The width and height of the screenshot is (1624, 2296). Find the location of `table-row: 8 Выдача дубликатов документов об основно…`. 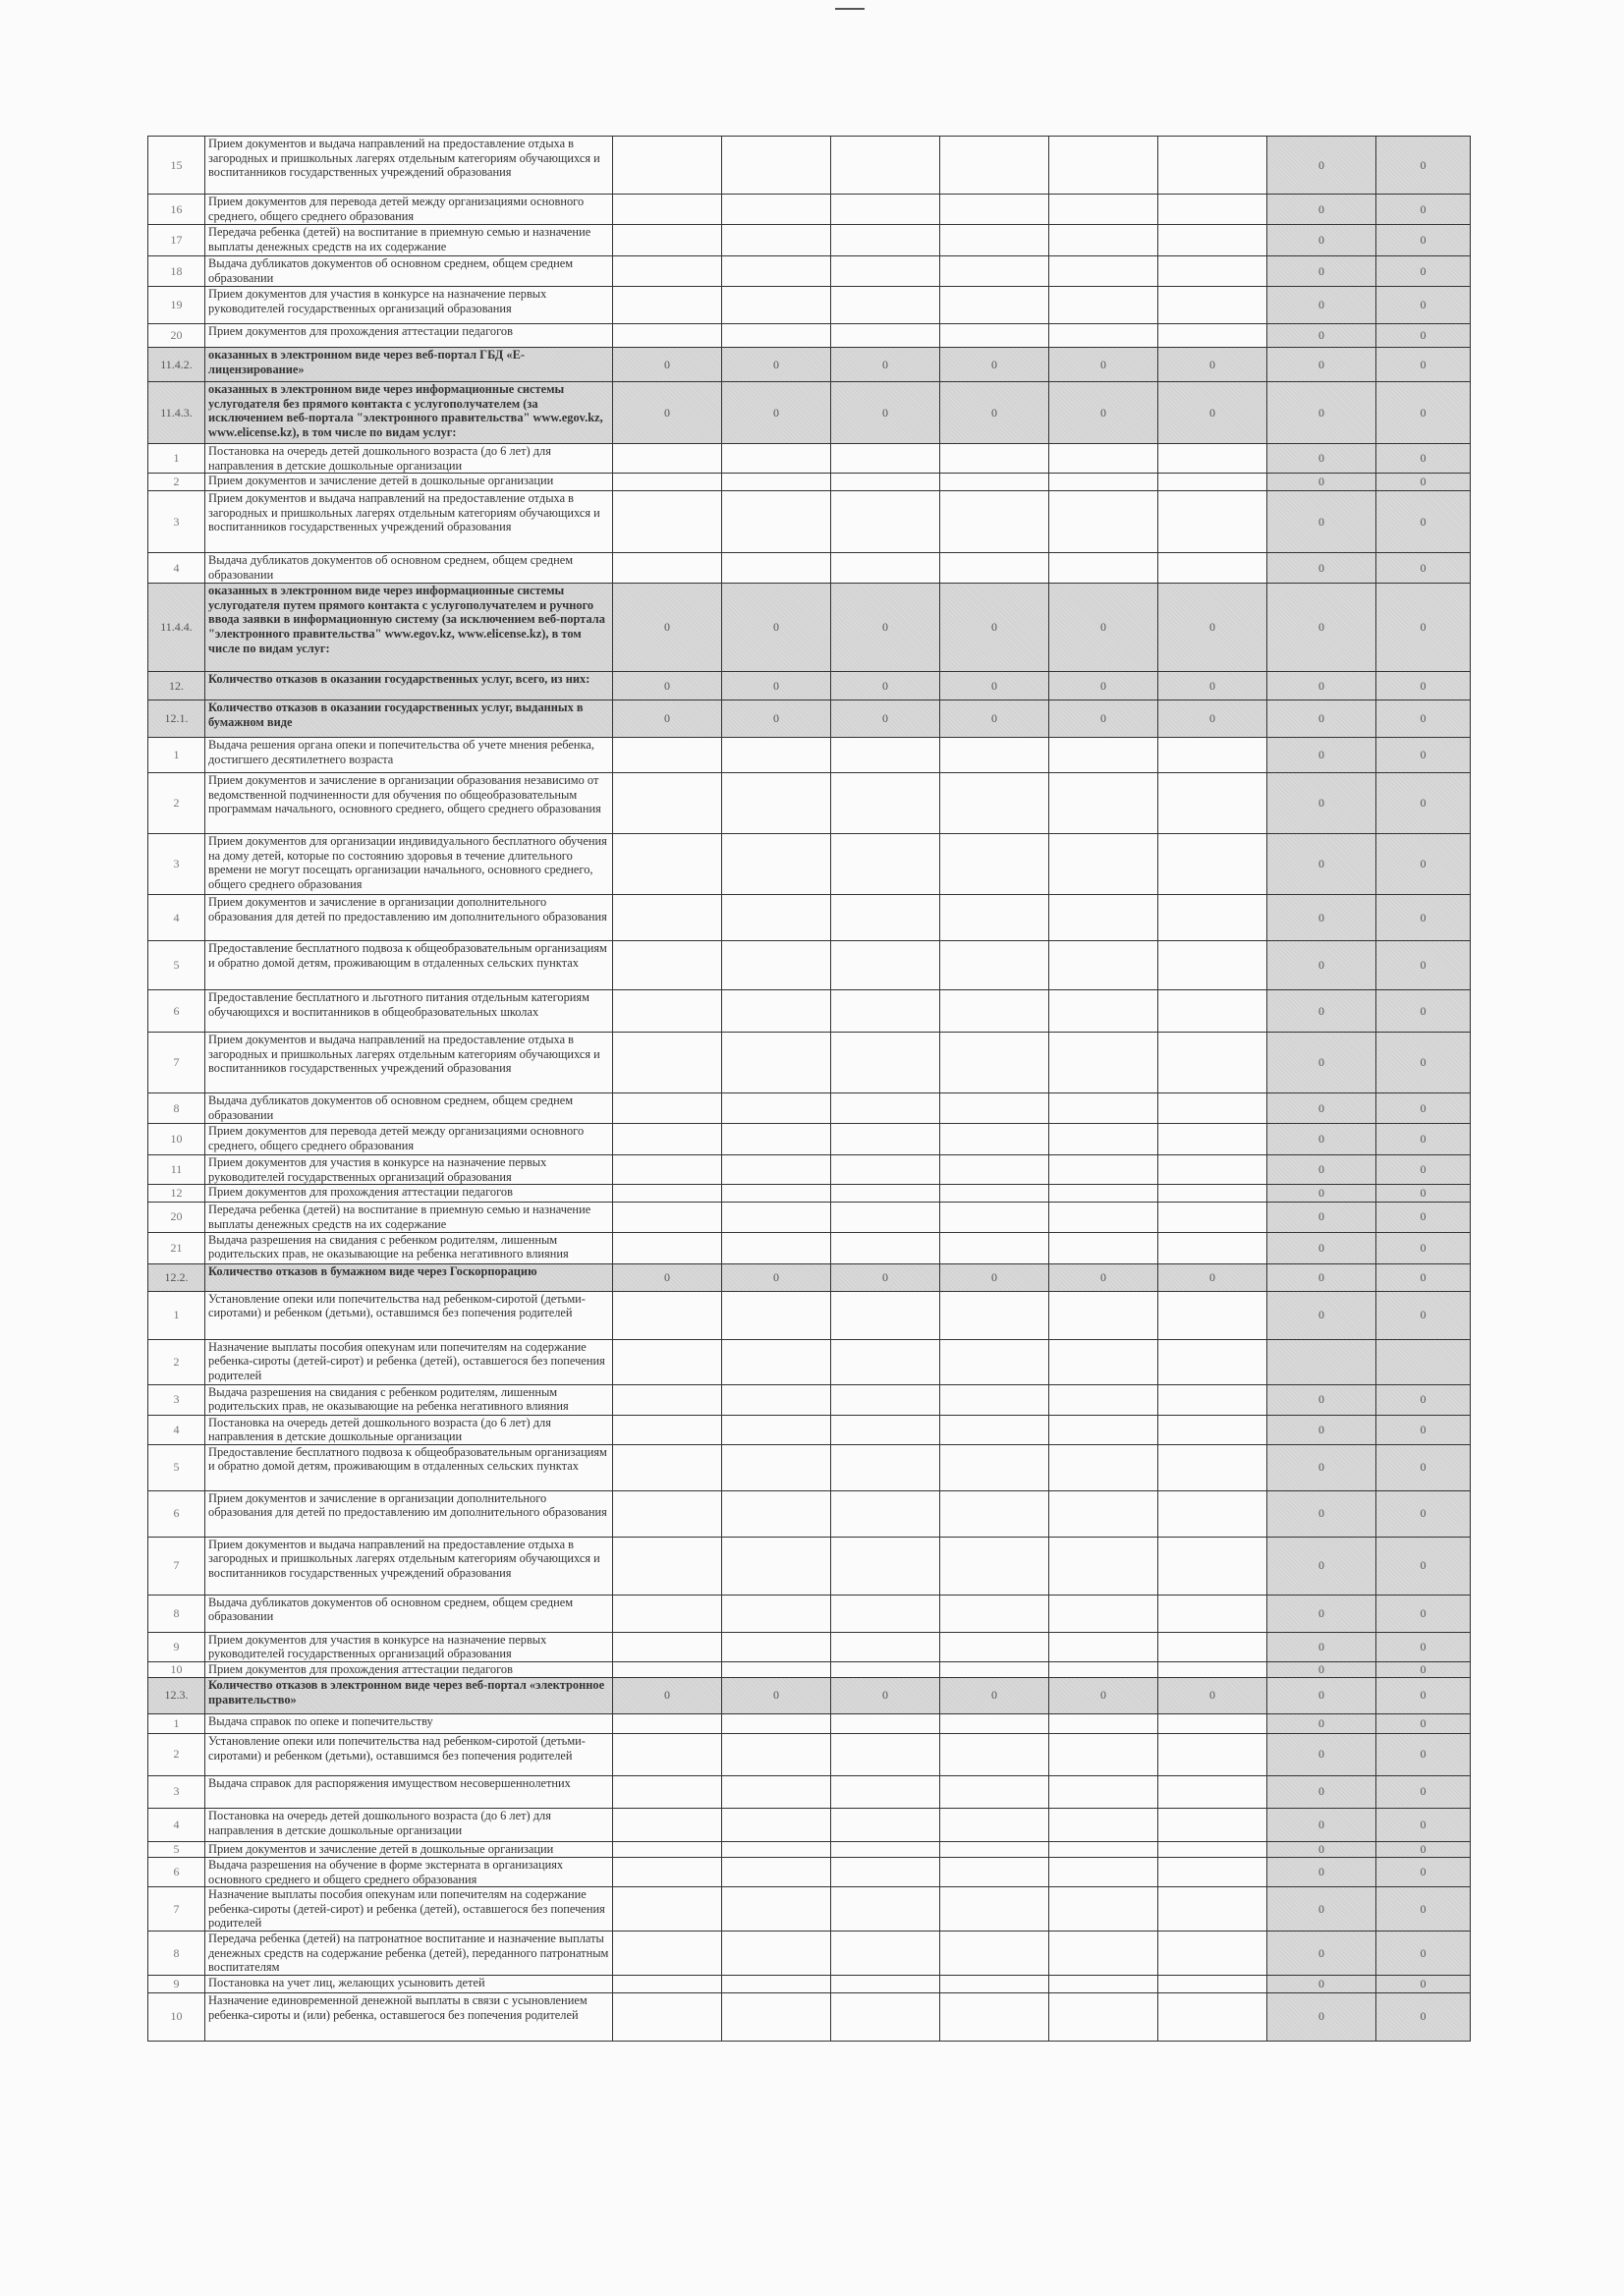

table-row: 8 Выдача дубликатов документов об основно… is located at coordinates (809, 1108).